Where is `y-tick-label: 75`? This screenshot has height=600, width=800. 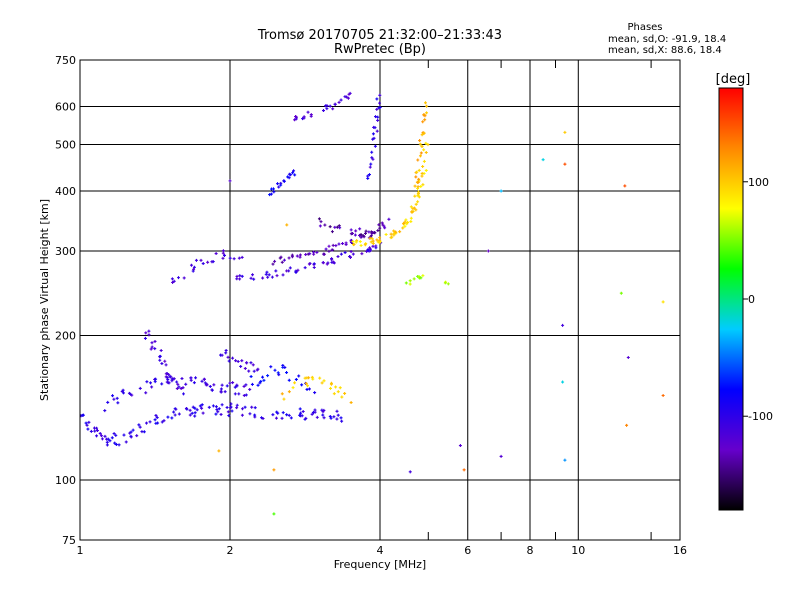
y-tick-label: 75 is located at coordinates (69, 540).